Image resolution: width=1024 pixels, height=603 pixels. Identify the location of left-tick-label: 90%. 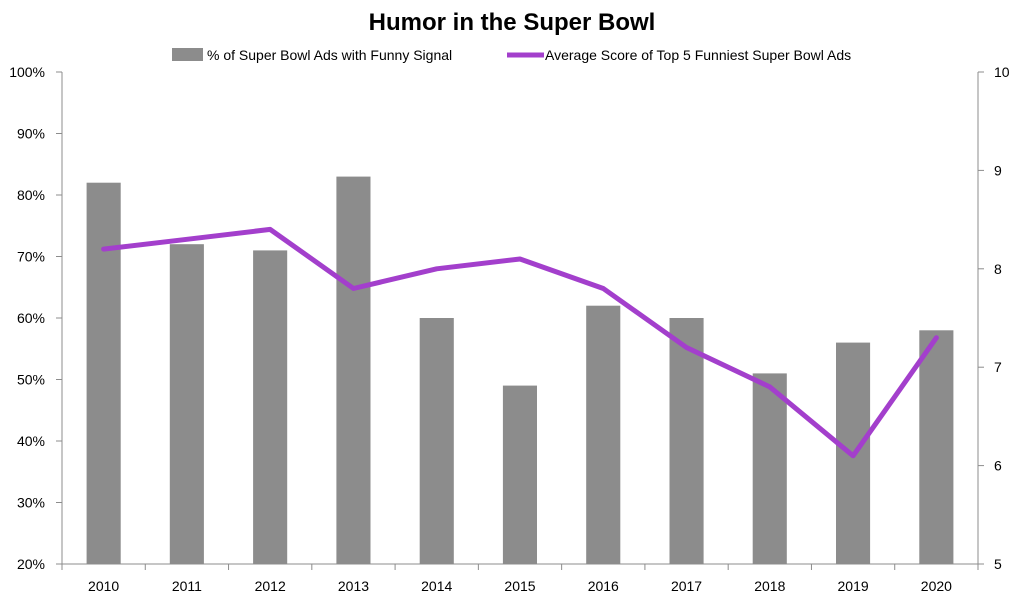
(31, 134).